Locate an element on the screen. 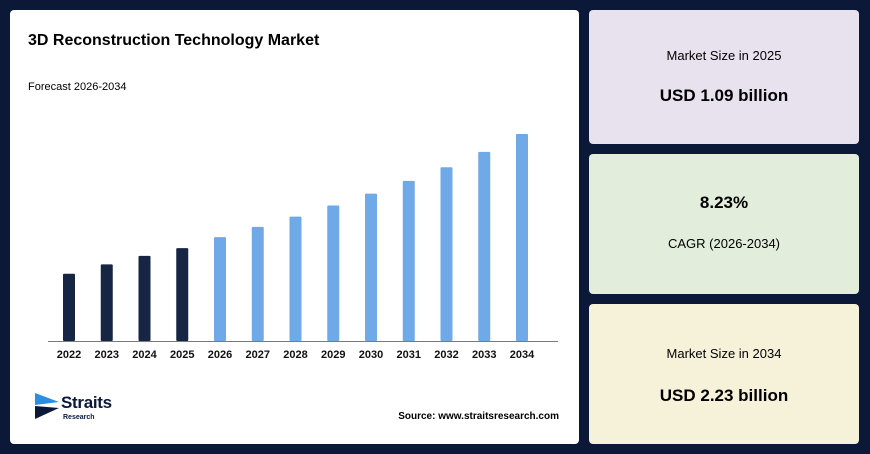  bar-2025 is located at coordinates (182, 294).